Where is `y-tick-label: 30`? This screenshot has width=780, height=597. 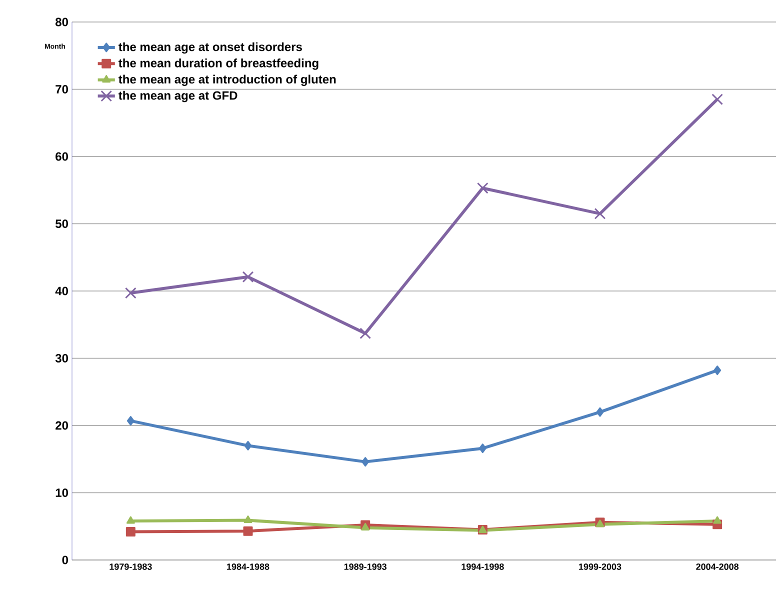
y-tick-label: 30 is located at coordinates (61, 358).